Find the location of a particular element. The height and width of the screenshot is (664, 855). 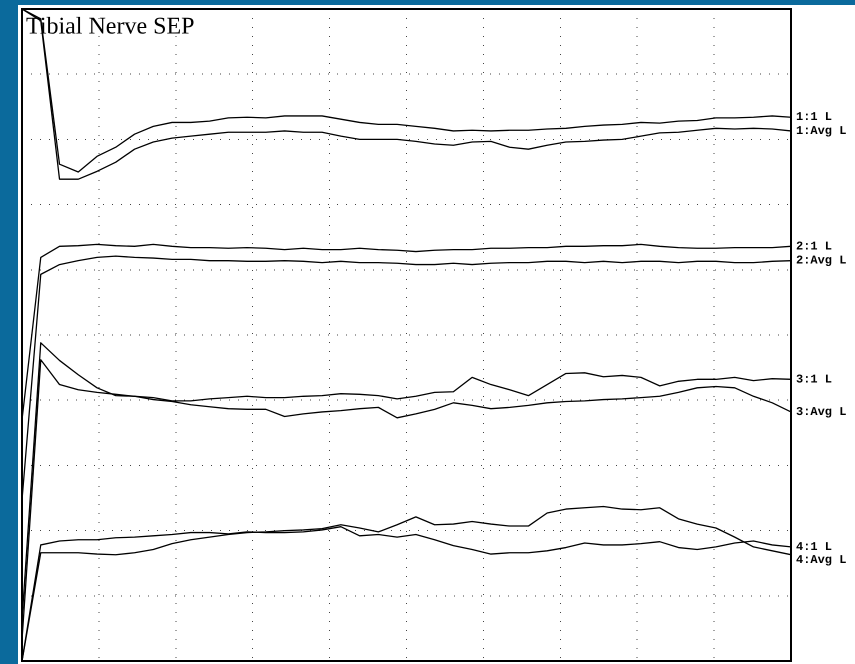

series-label: 2:Avg L is located at coordinates (821, 261).